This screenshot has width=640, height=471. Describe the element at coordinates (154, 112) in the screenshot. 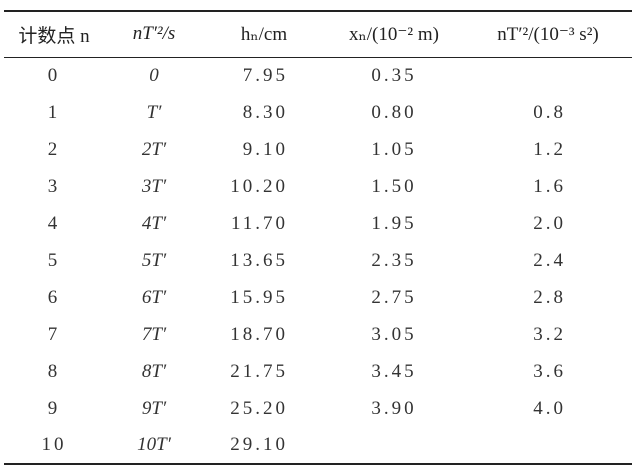

I see `table-cell: T′` at that location.